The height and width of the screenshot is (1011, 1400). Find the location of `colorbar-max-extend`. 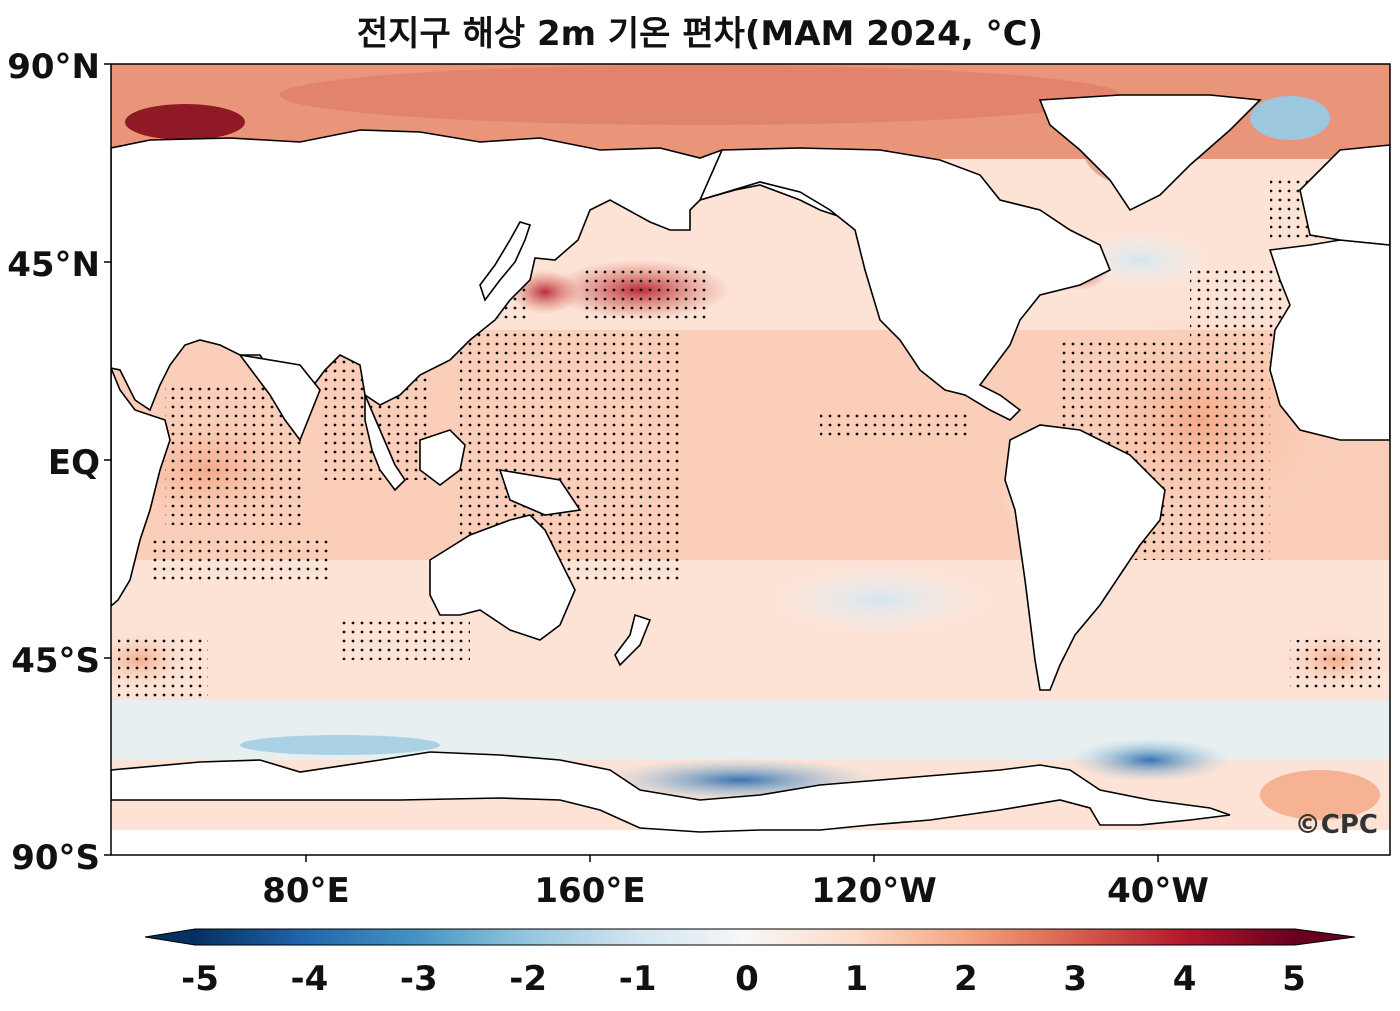

colorbar-max-extend is located at coordinates (1325, 937).